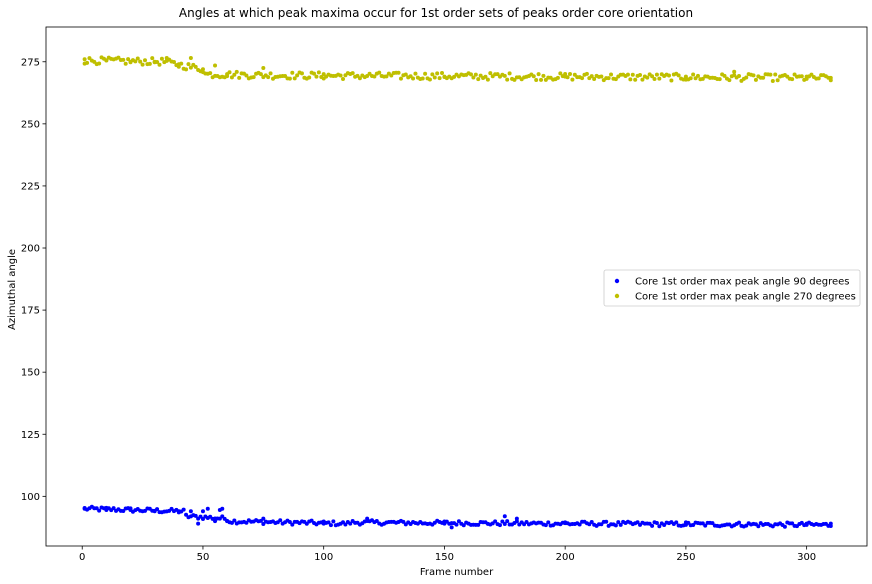 Image resolution: width=872 pixels, height=584 pixels. Describe the element at coordinates (806, 557) in the screenshot. I see `x-tick-label: 300` at that location.